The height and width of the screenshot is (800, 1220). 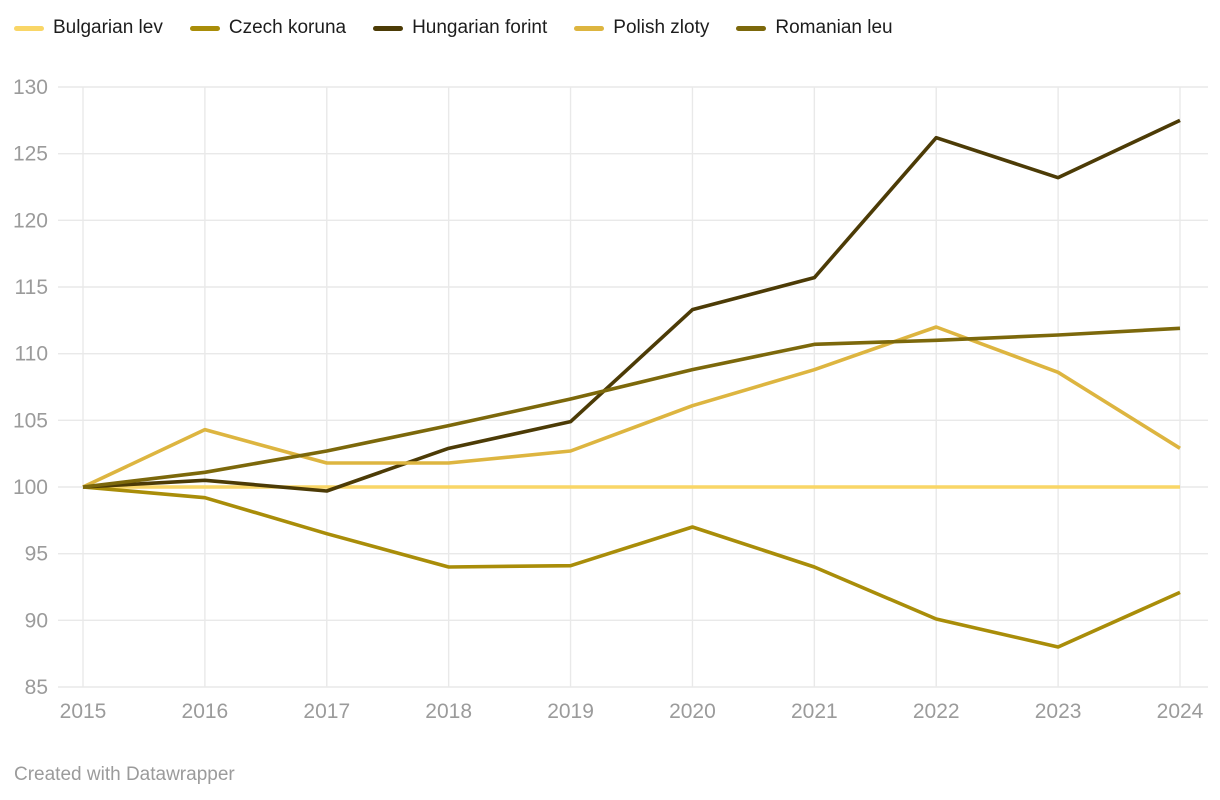 I want to click on x-tick-label-2018: 2018, so click(x=448, y=711).